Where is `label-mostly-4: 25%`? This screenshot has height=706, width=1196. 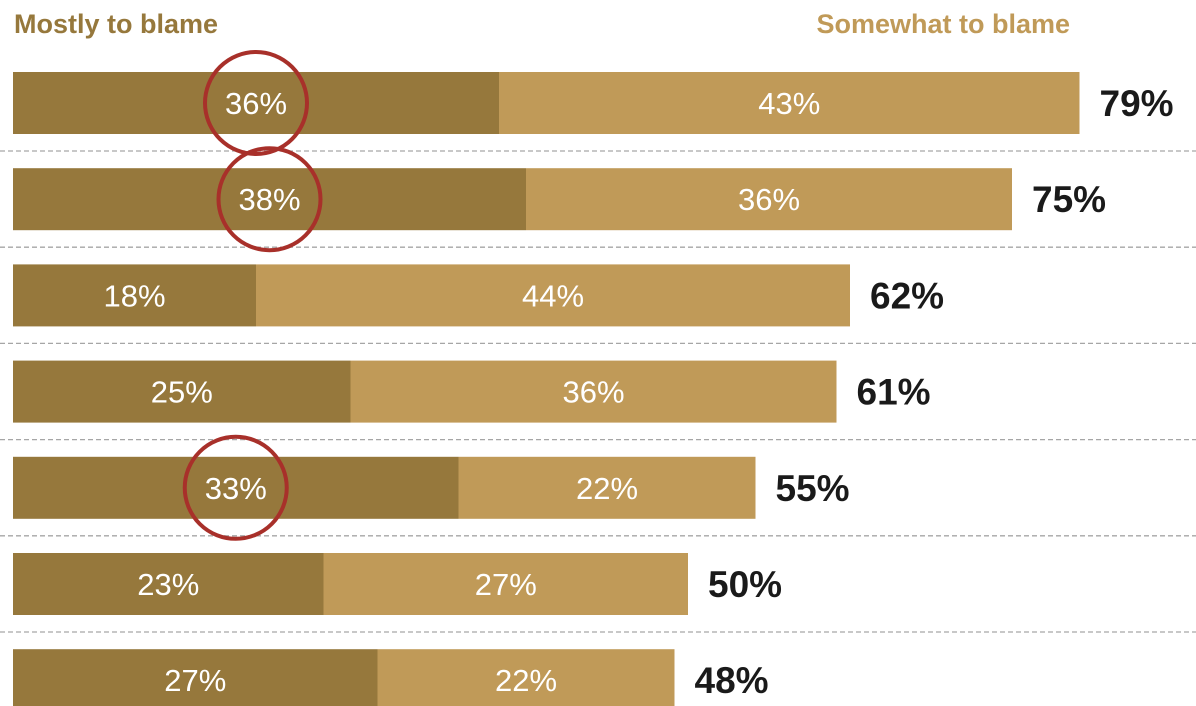
label-mostly-4: 25% is located at coordinates (182, 392).